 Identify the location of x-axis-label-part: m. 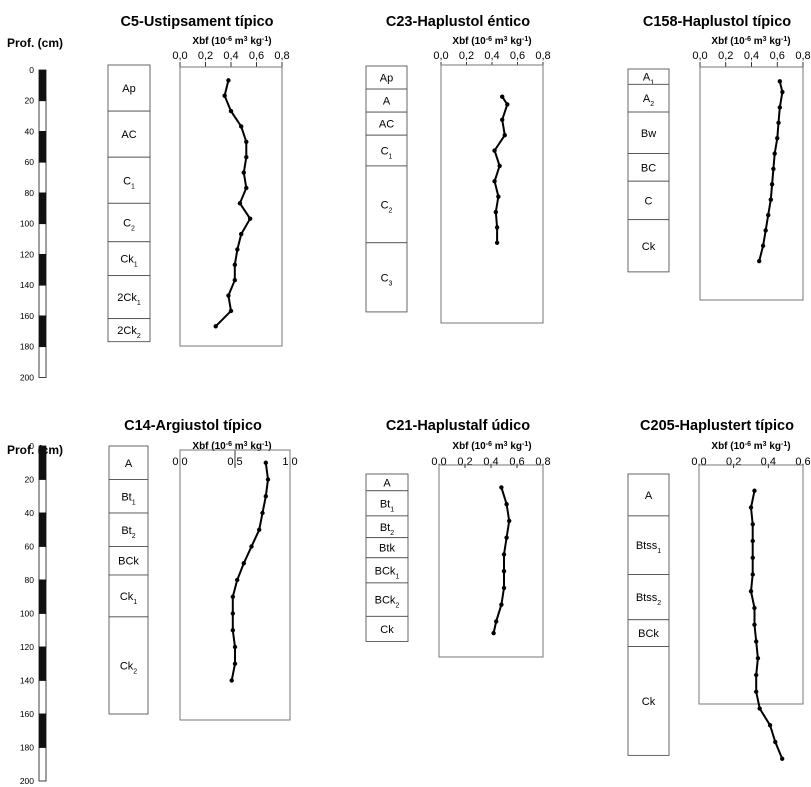
(498, 446).